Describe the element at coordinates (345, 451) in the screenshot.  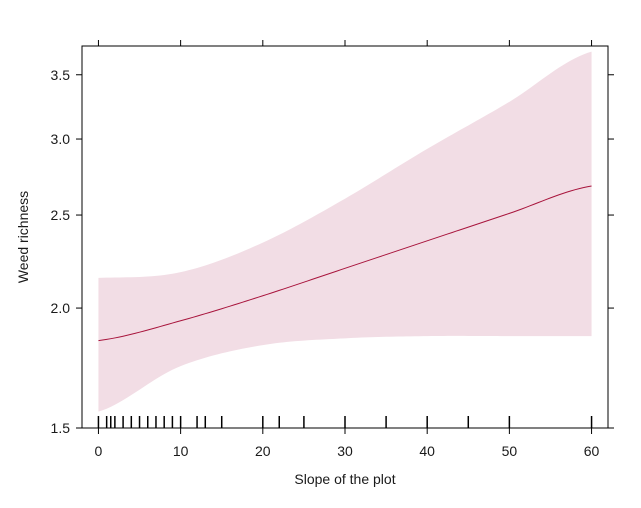
I see `x-tick-label: 30` at that location.